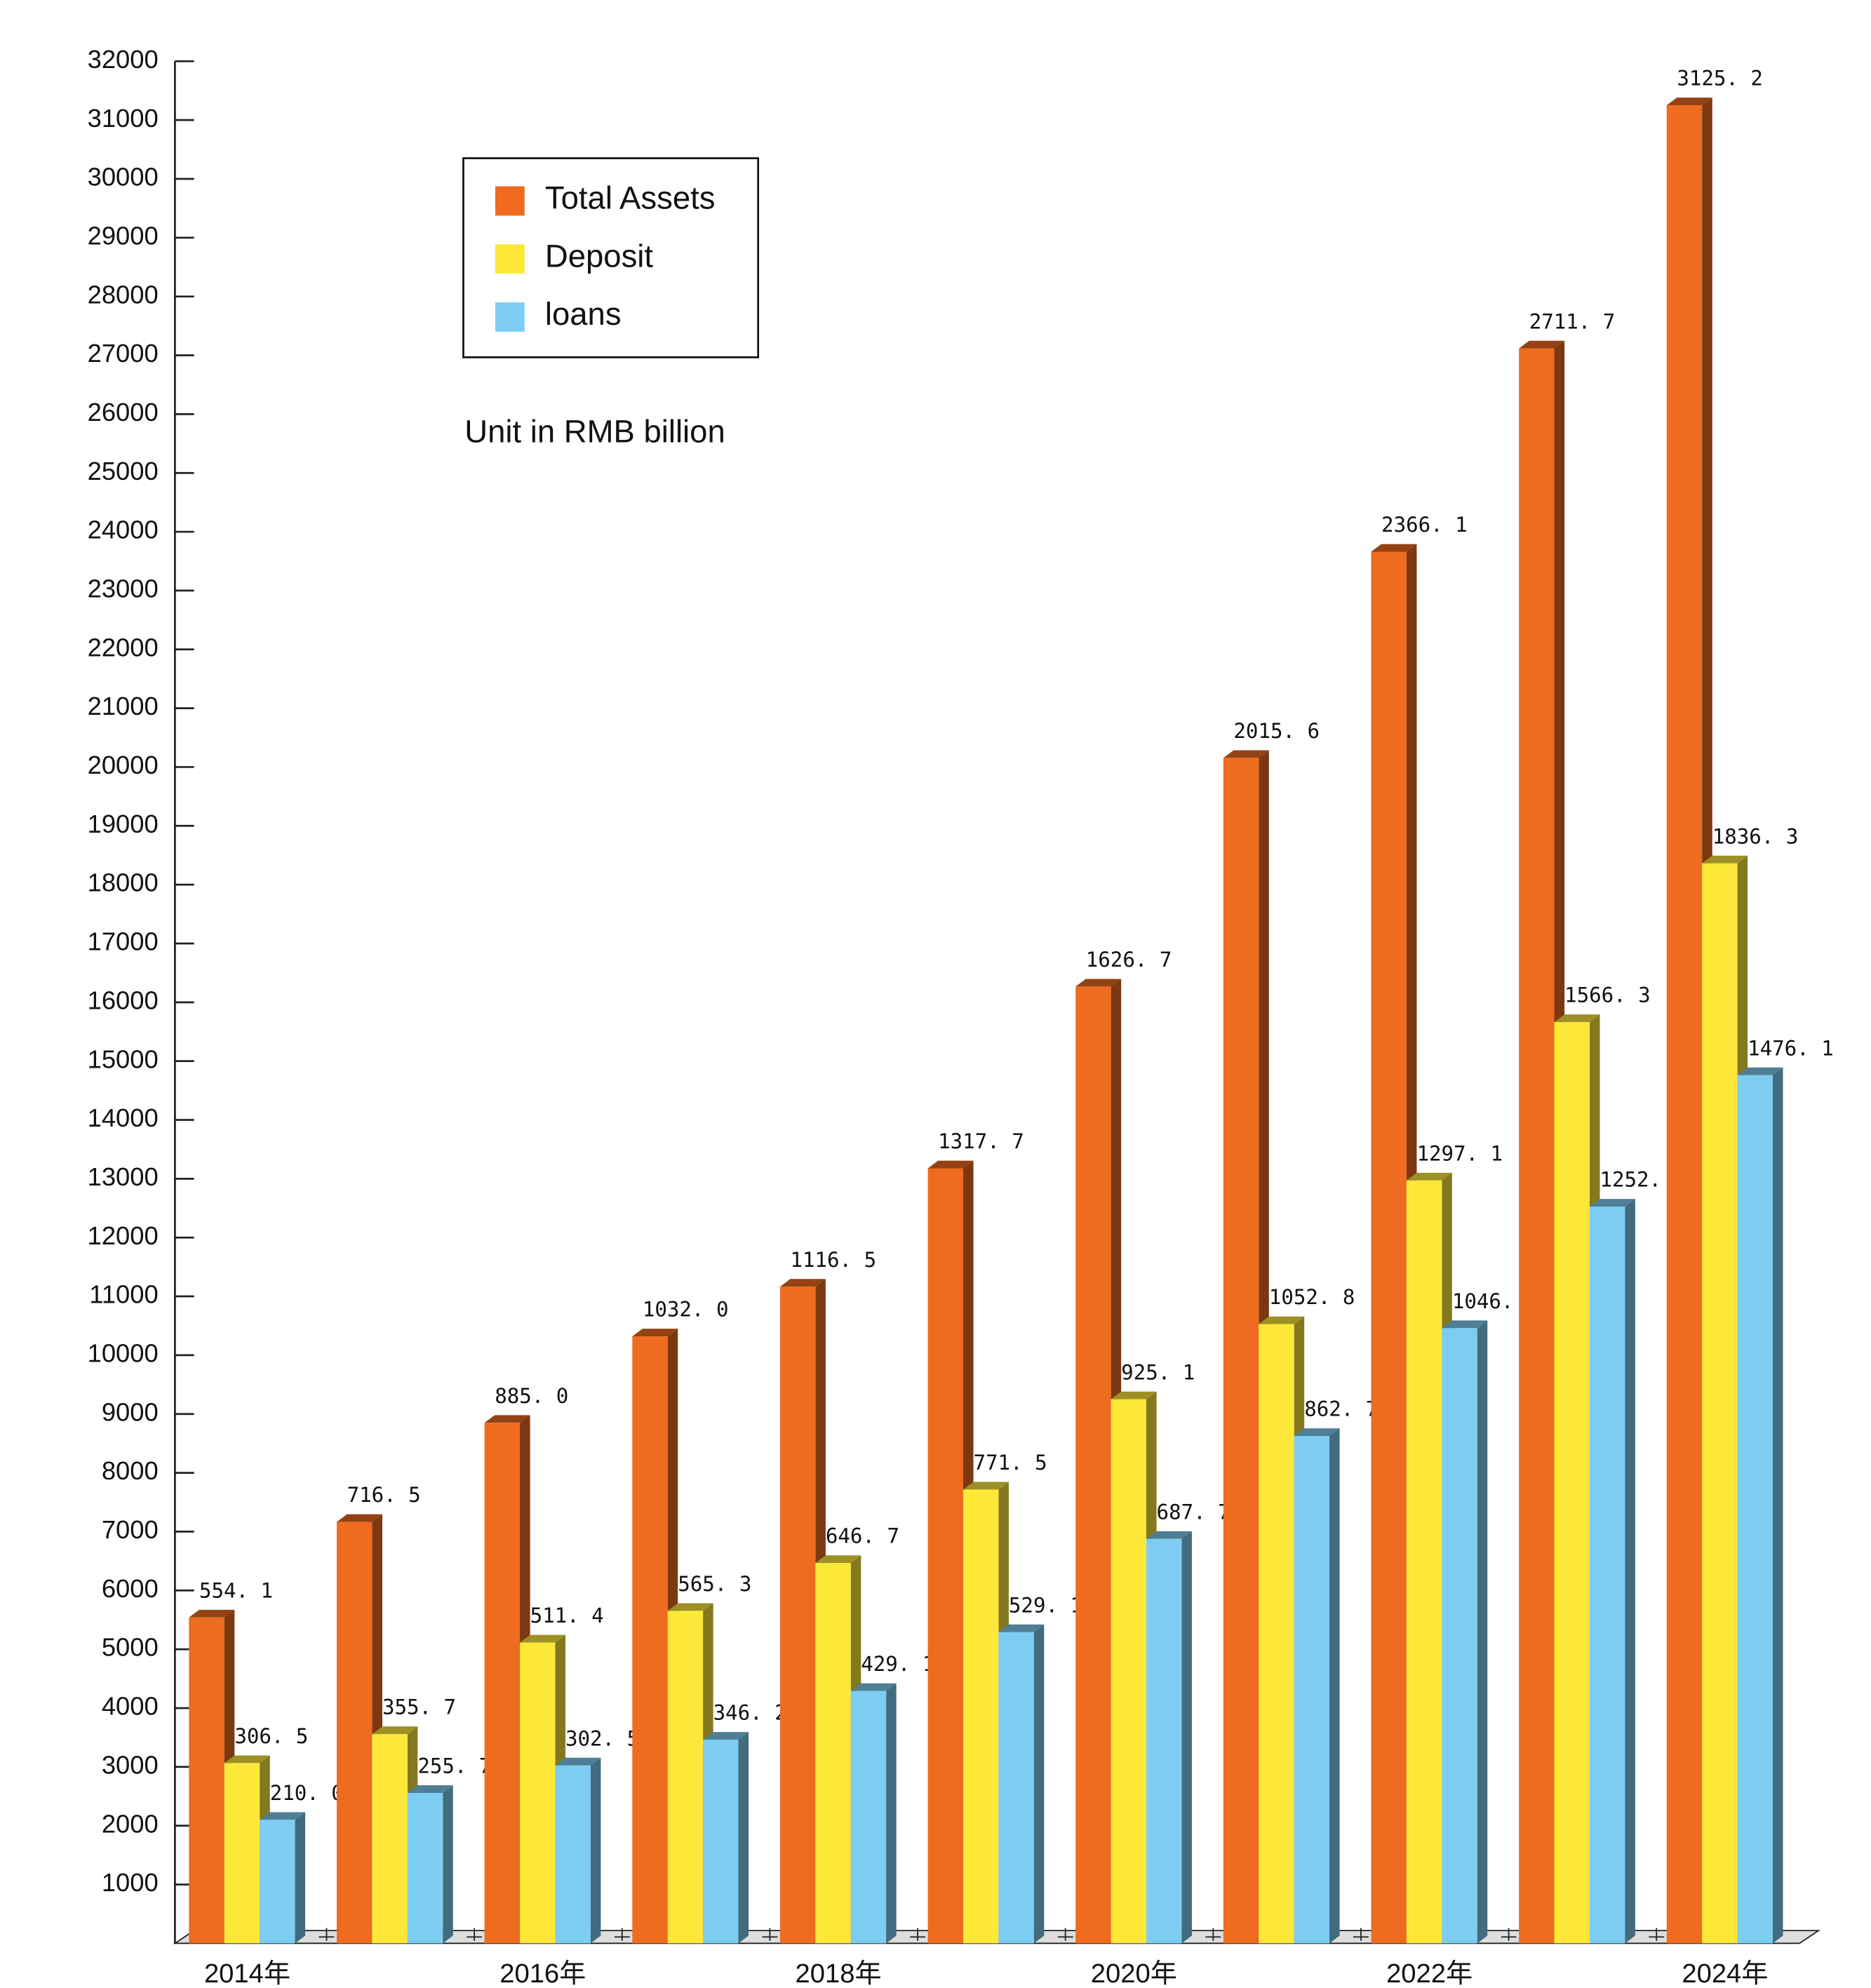 The image size is (1871, 1988). Describe the element at coordinates (124, 530) in the screenshot. I see `y-tick-label: 24000` at that location.